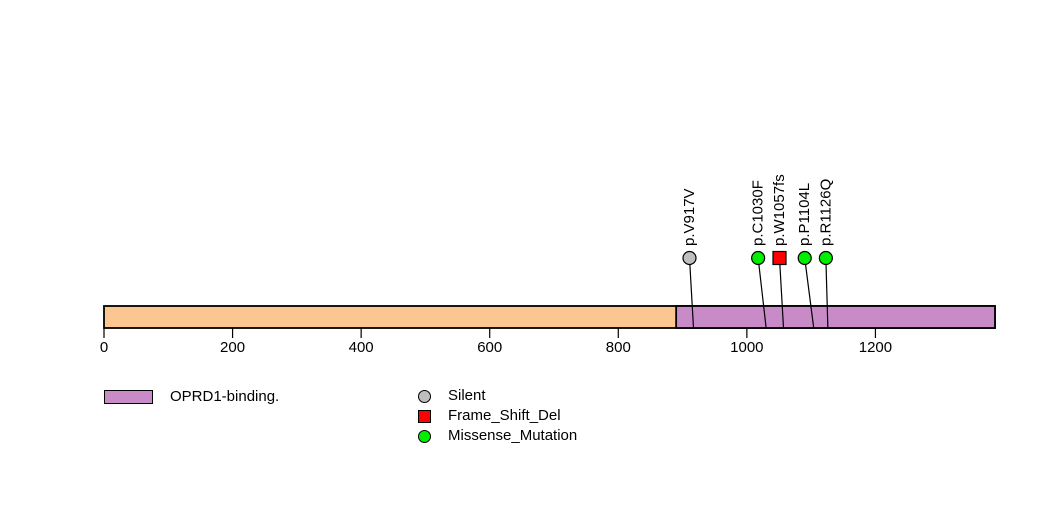 The height and width of the screenshot is (524, 1047). Describe the element at coordinates (225, 396) in the screenshot. I see `domain-legend-label: OPRD1-binding.` at that location.